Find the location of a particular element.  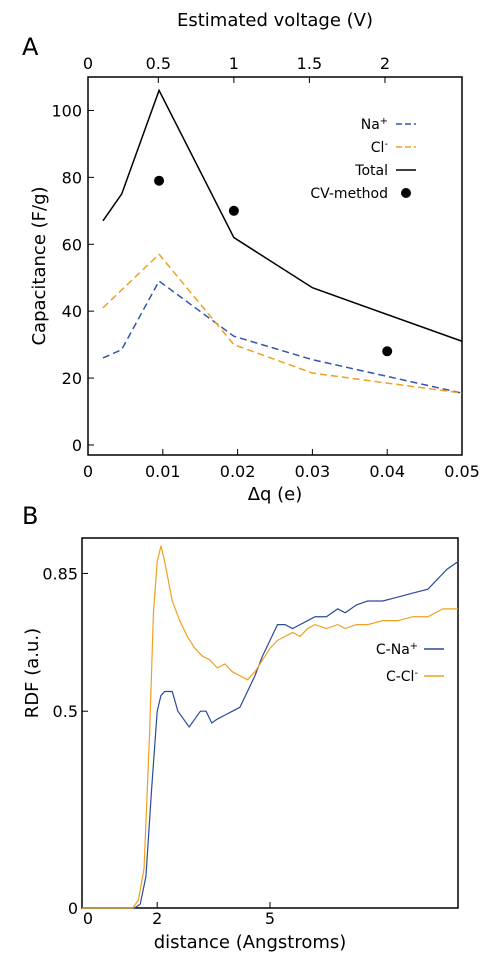

y-tick-label-b: 0.85 is located at coordinates (60, 573).